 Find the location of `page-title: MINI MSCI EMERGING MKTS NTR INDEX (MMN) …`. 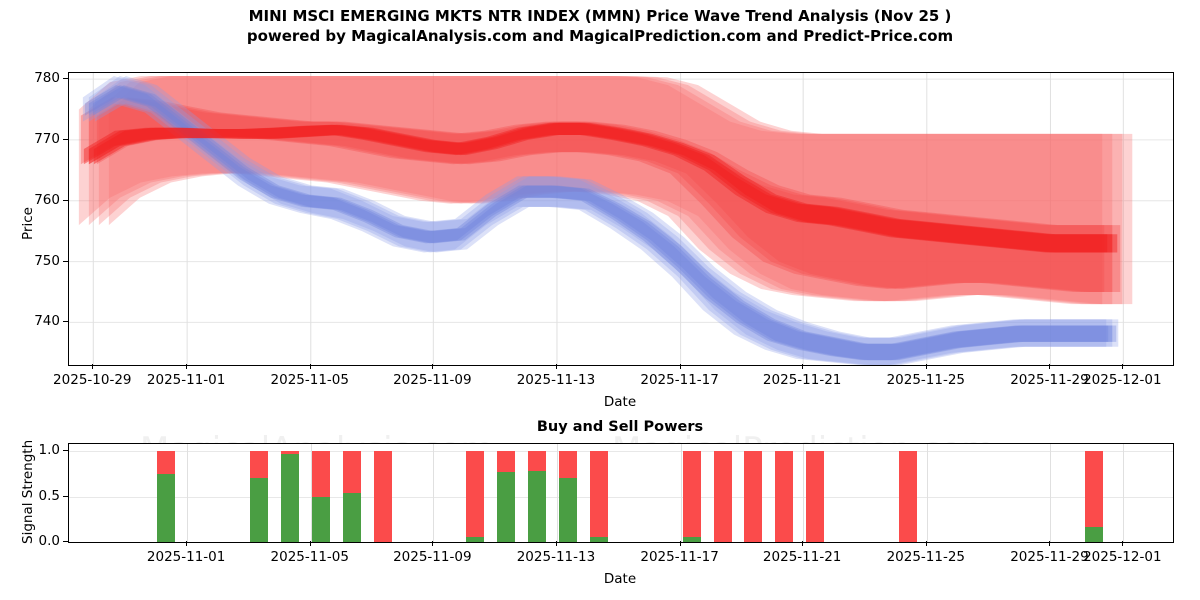

page-title: MINI MSCI EMERGING MKTS NTR INDEX (MMN) … is located at coordinates (600, 26).